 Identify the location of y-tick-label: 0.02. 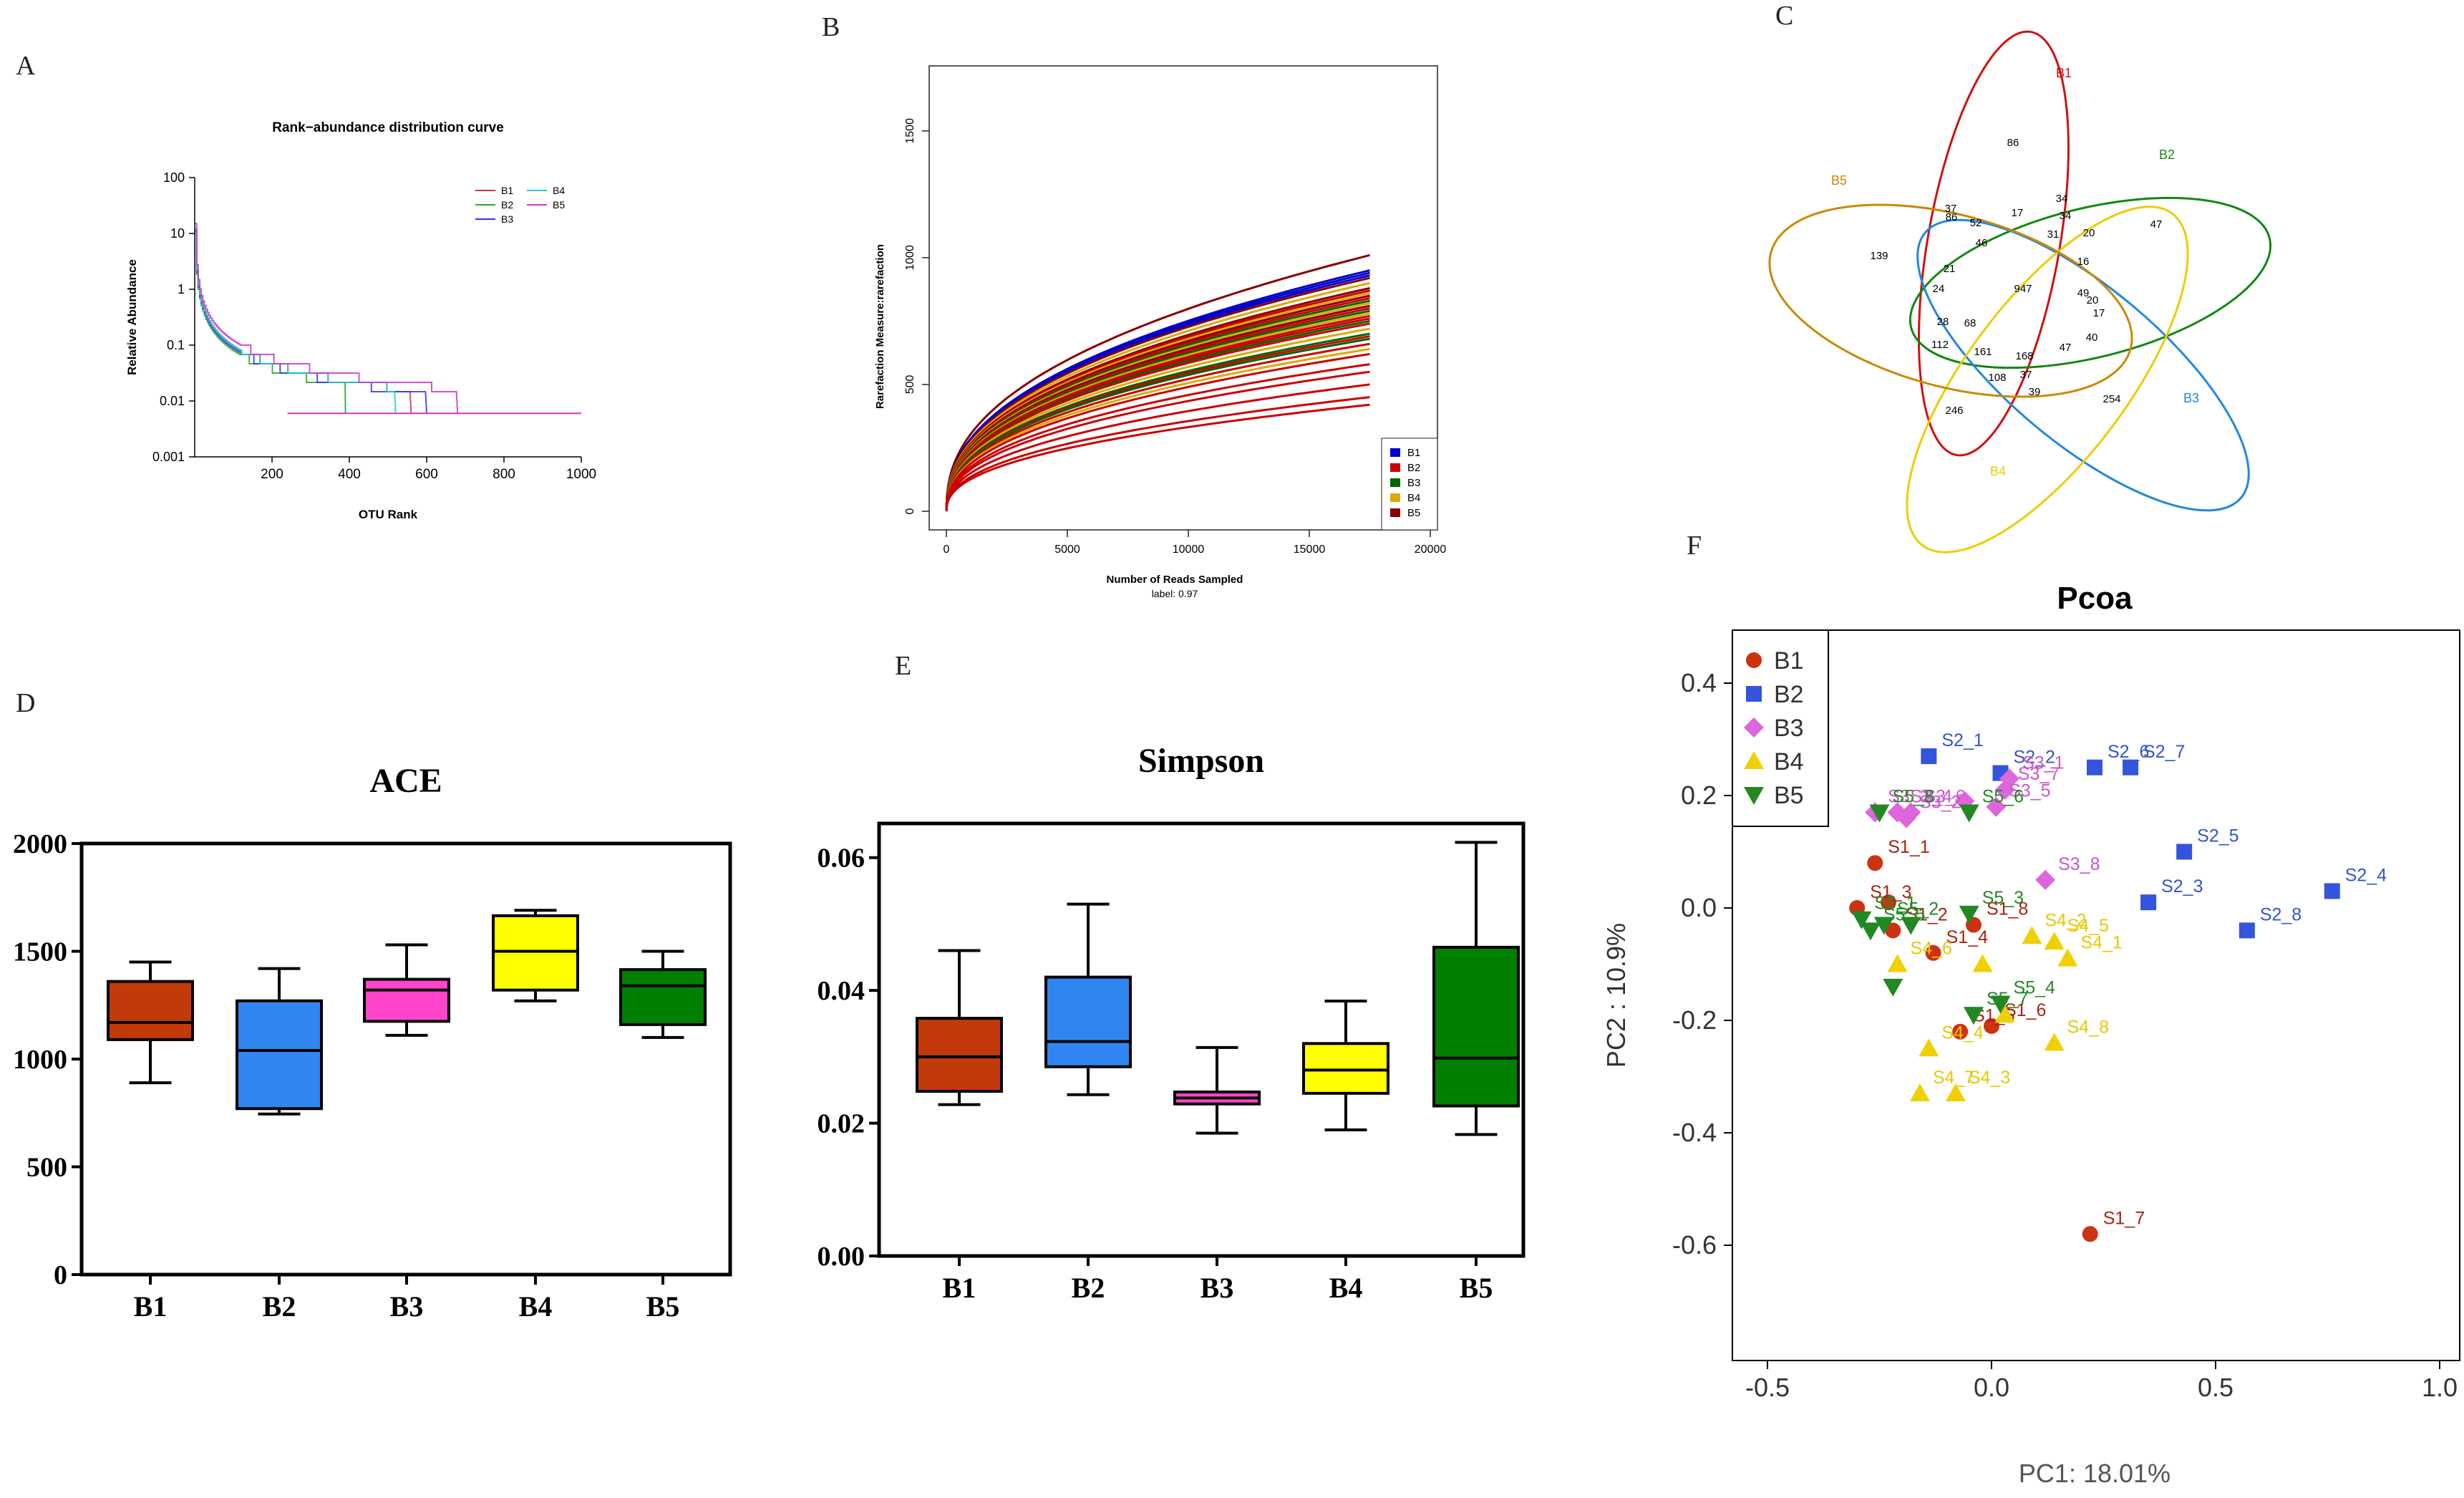
(842, 1124).